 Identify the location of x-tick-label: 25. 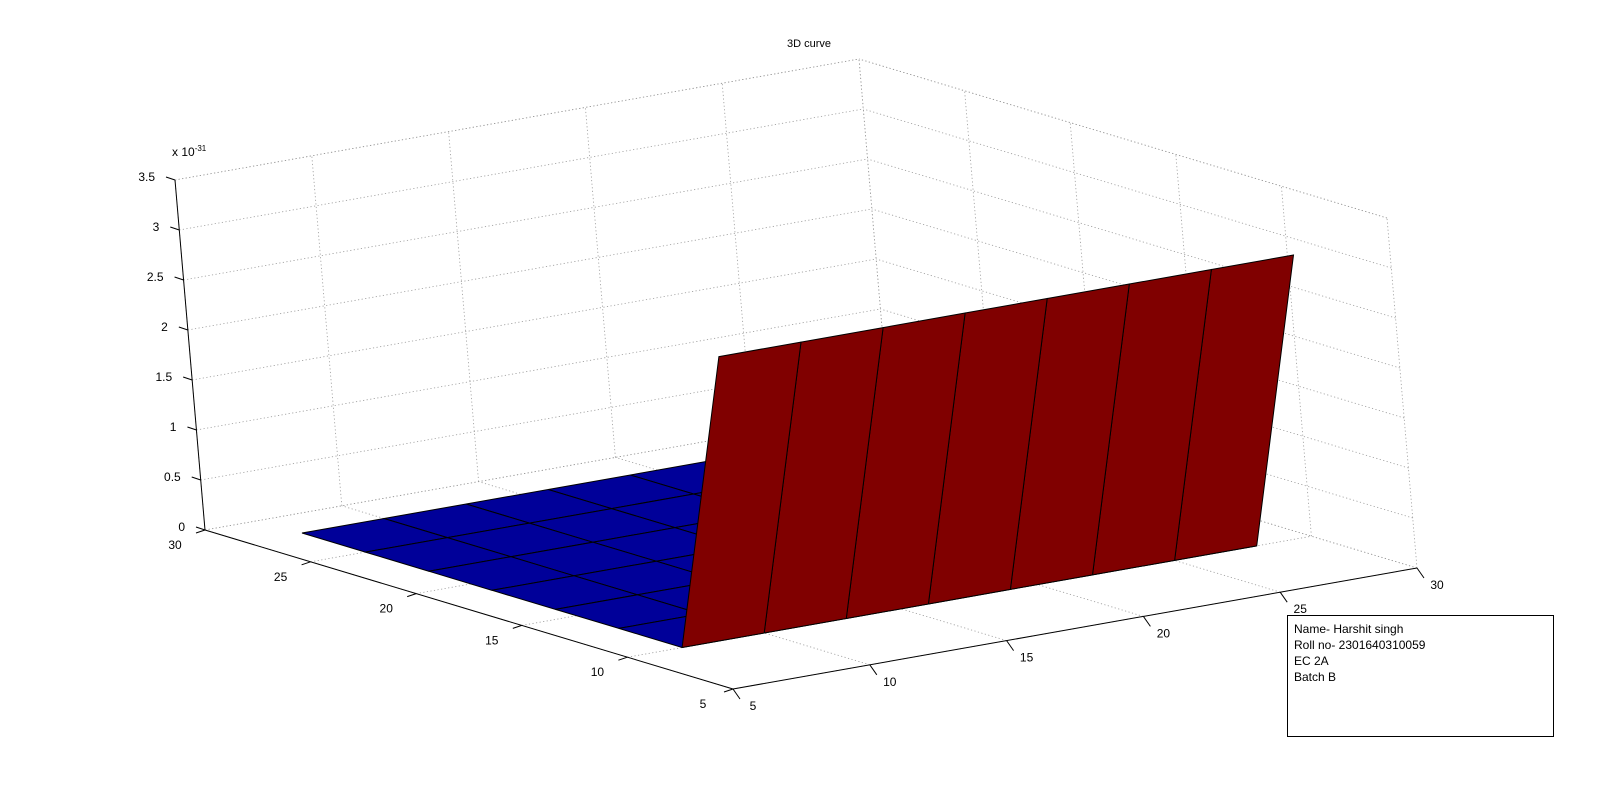
(1301, 609).